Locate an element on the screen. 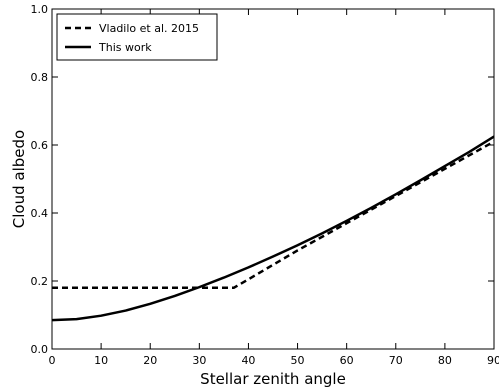  legend-box is located at coordinates (137, 37).